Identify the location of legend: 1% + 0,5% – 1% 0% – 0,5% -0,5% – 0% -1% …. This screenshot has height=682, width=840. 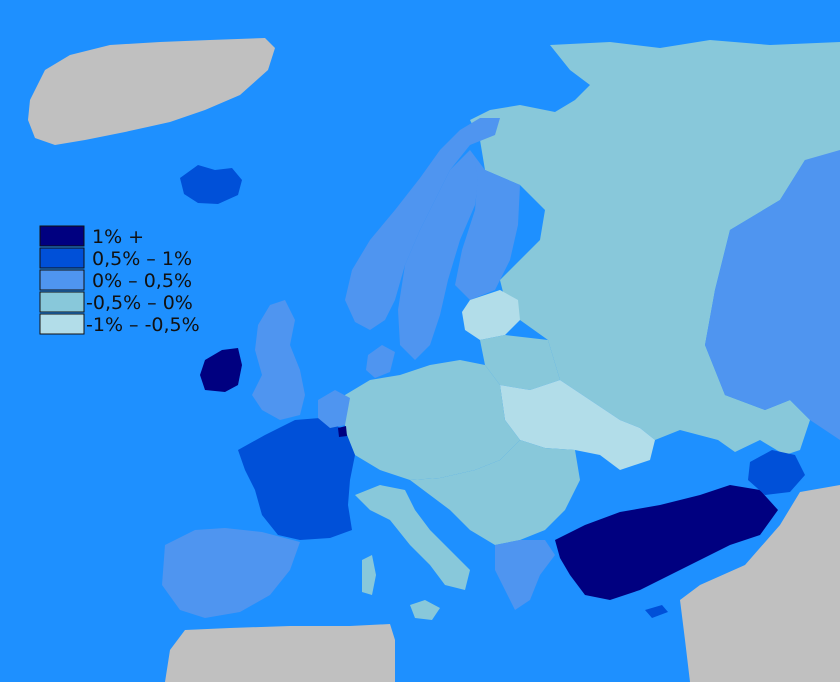
(119, 280).